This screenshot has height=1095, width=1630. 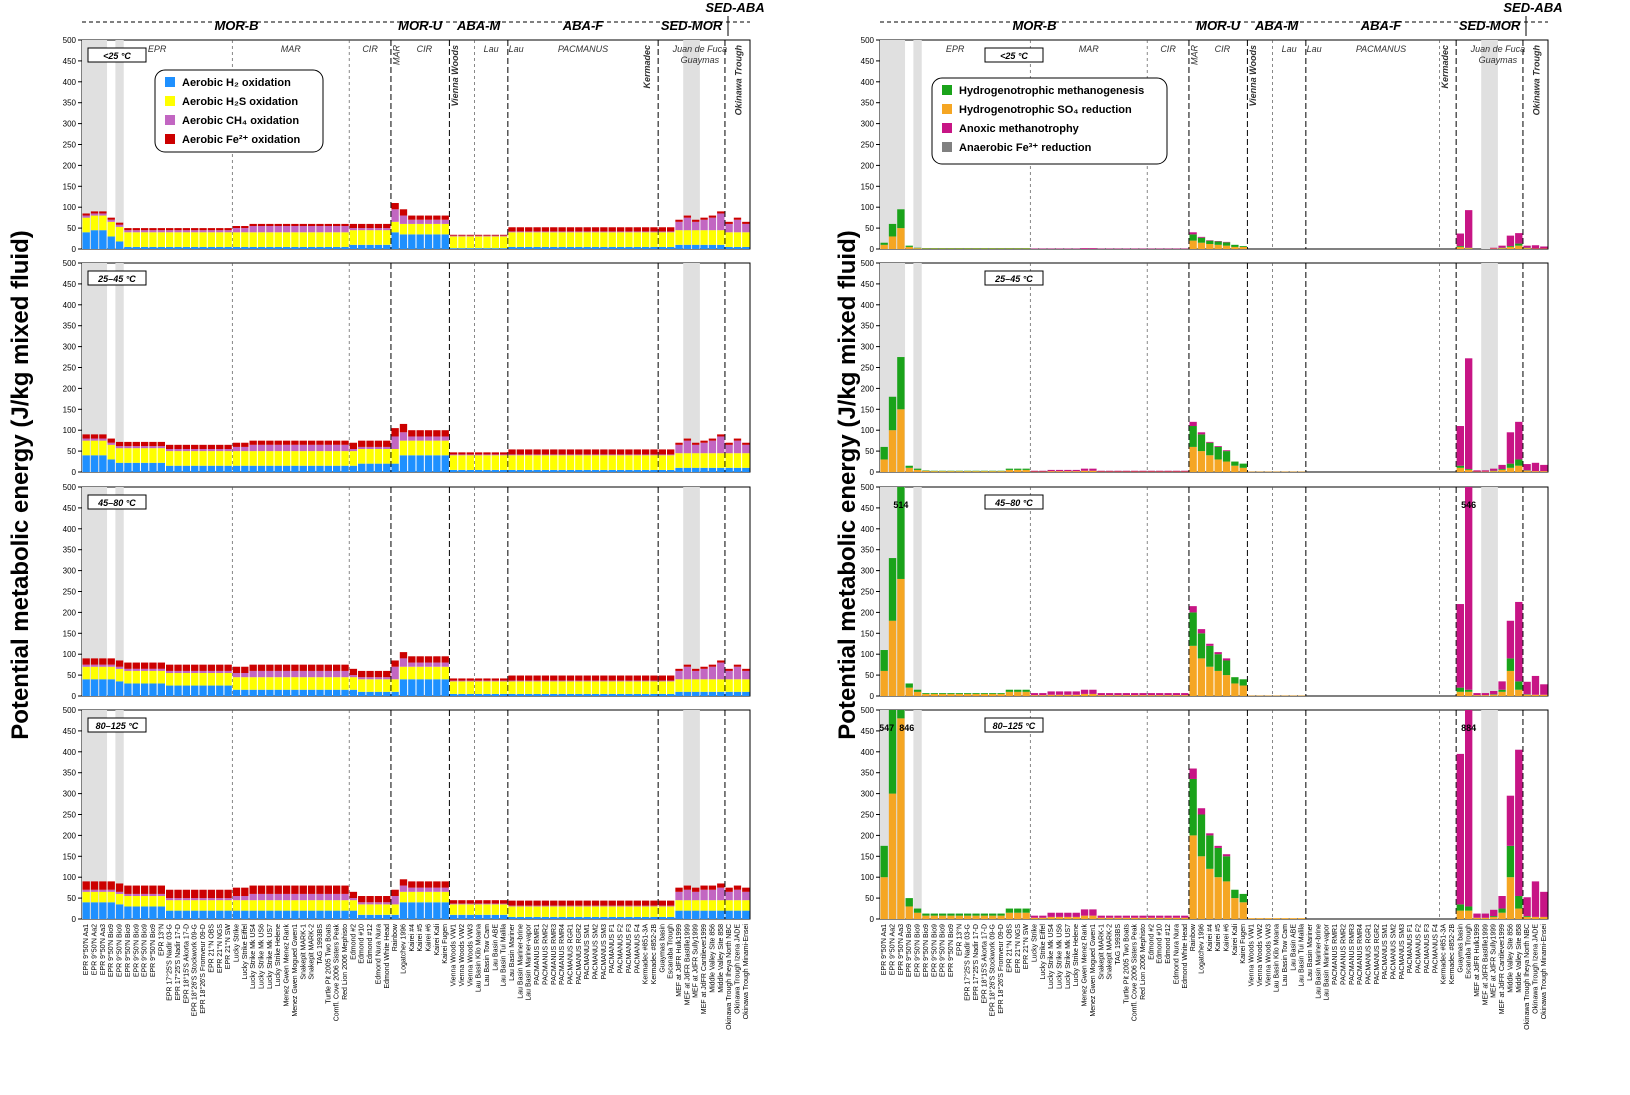 What do you see at coordinates (1014, 726) in the screenshot?
I see `temperature-label: 80–125 °C` at bounding box center [1014, 726].